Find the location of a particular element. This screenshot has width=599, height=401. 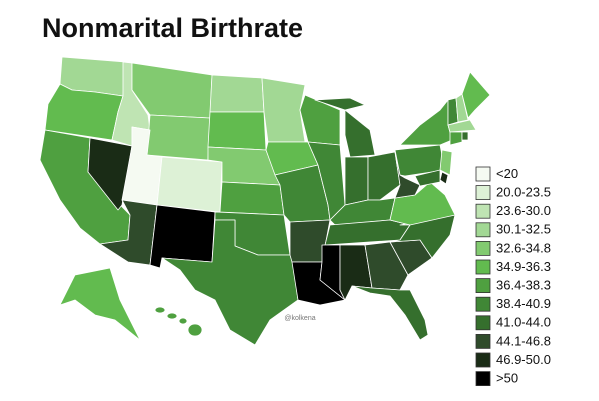

legend-label: 46.9-50.0 is located at coordinates (523, 359).